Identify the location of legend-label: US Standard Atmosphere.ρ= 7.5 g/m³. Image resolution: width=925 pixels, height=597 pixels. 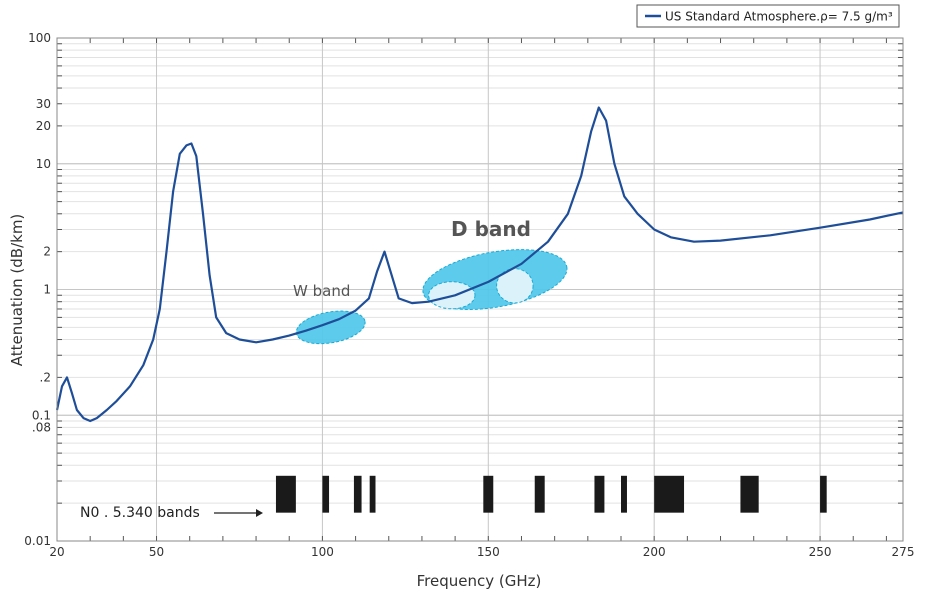
(779, 17).